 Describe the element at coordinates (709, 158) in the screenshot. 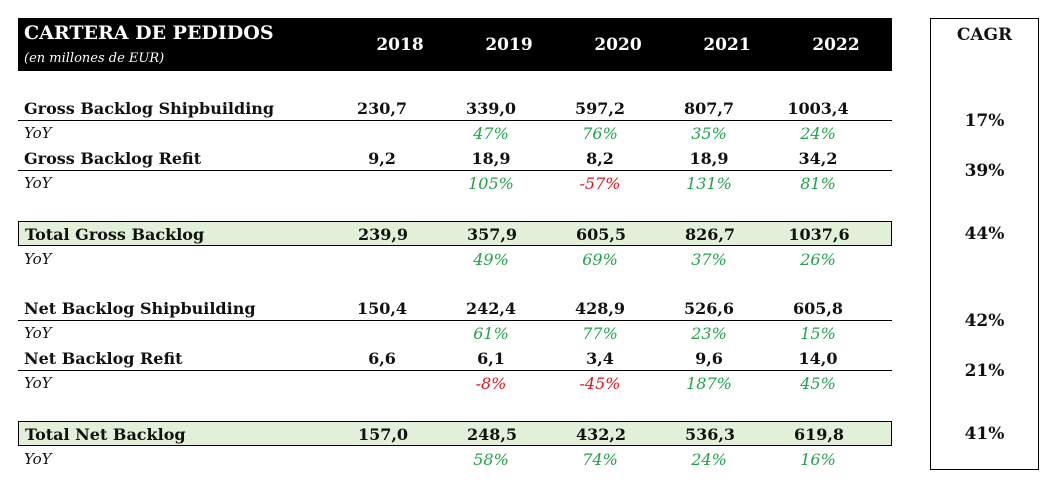

I see `cell-2021: 18,9` at that location.